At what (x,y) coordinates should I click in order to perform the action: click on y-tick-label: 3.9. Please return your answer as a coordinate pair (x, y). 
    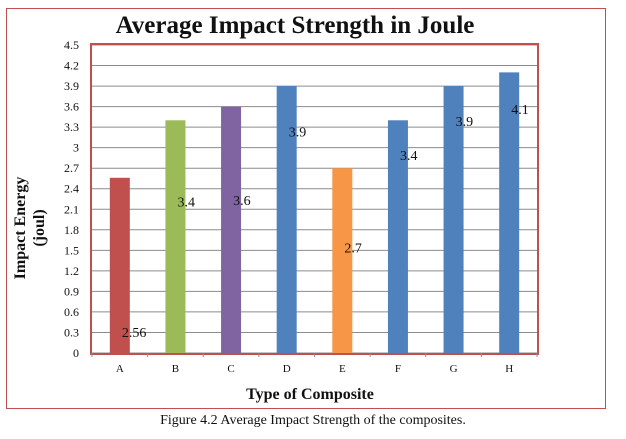
    Looking at the image, I should click on (71, 86).